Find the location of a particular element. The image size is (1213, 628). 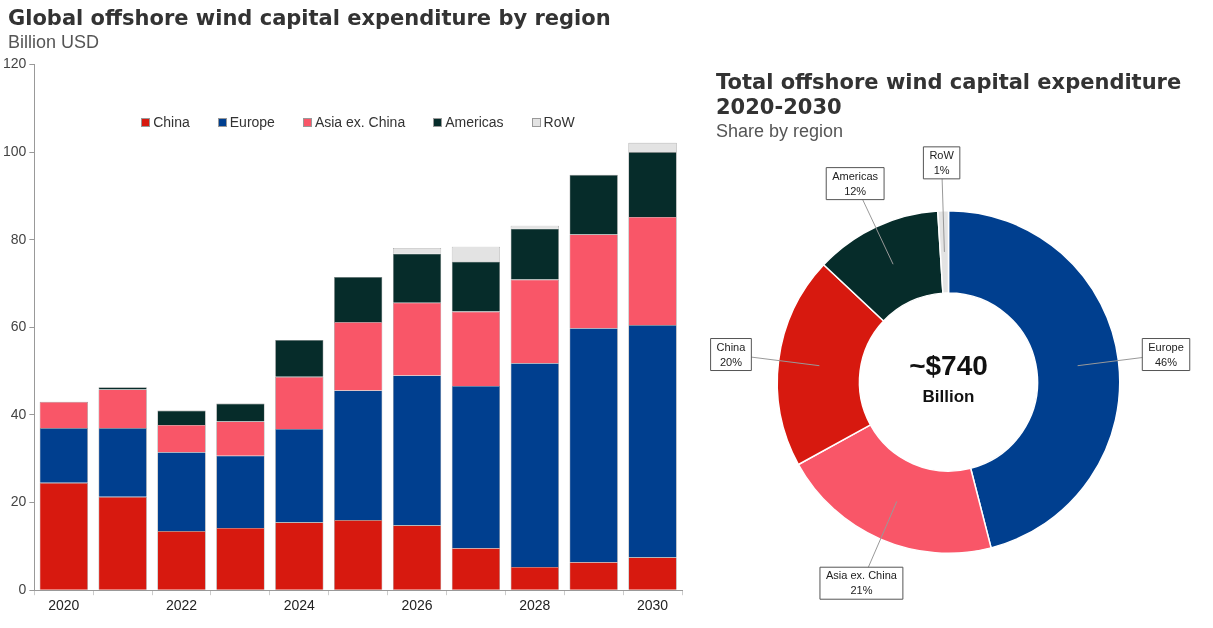

legend-label: RoW is located at coordinates (558, 122).